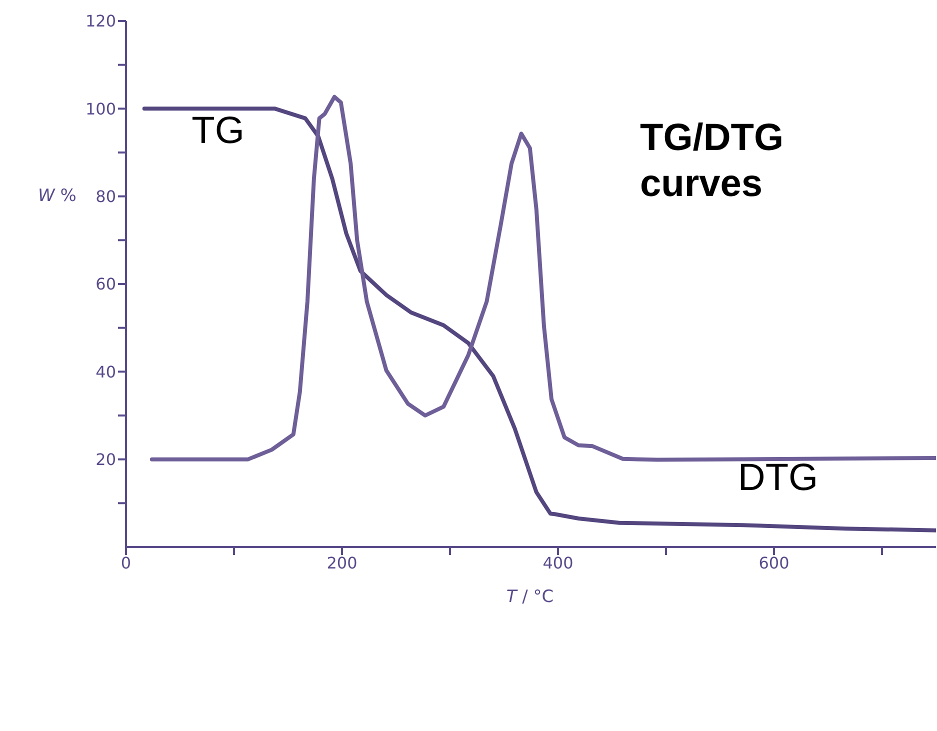 Image resolution: width=937 pixels, height=731 pixels. I want to click on y-axis-title: W %, so click(57, 196).